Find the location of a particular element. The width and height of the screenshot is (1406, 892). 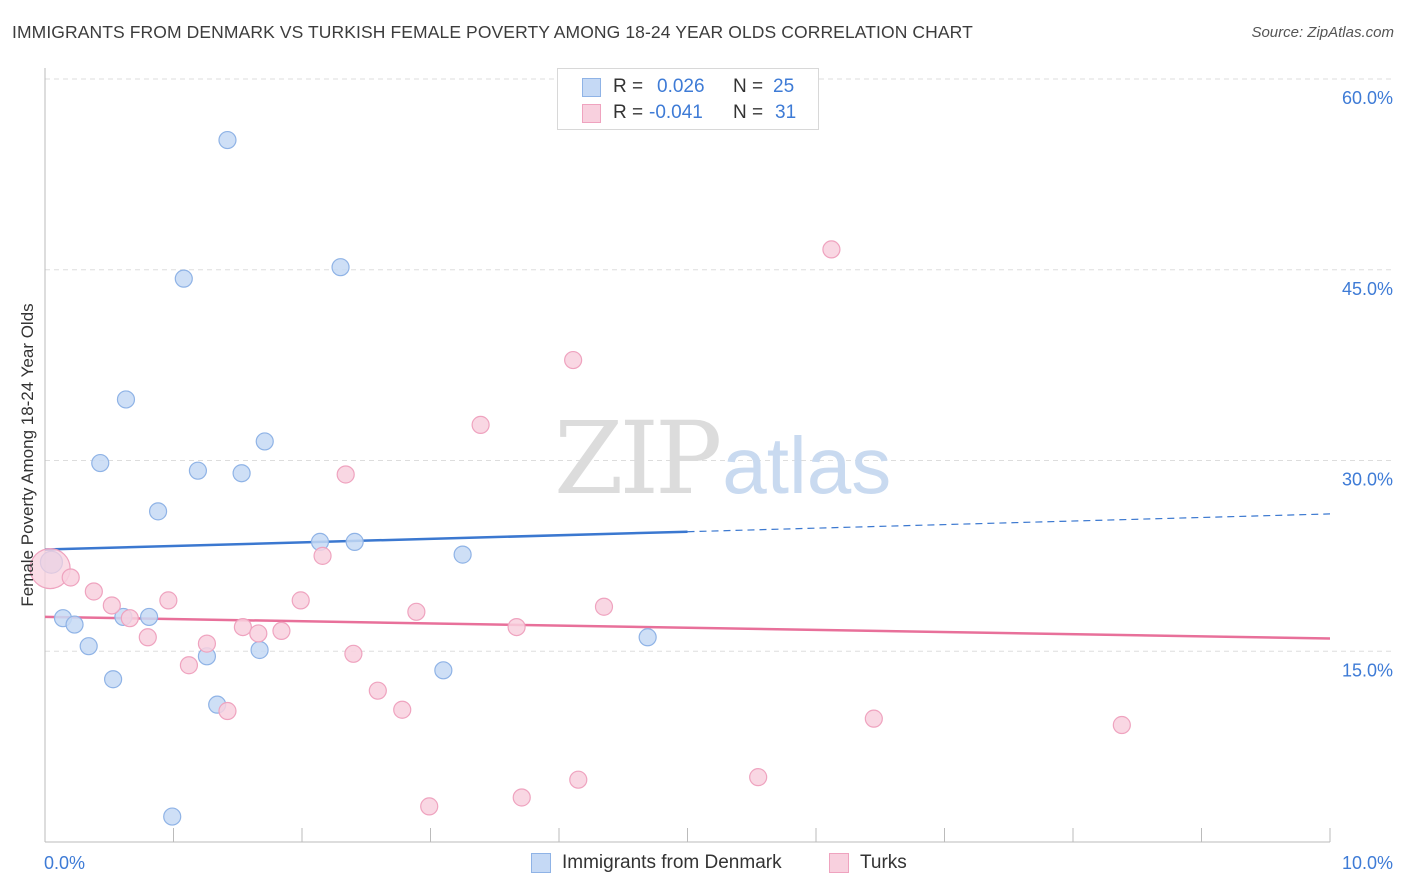

y-tick-label: 45.0% is located at coordinates (1367, 289).